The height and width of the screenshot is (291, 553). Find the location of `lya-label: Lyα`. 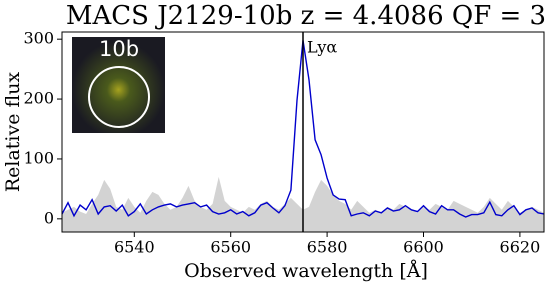

lya-label: Lyα is located at coordinates (322, 47).